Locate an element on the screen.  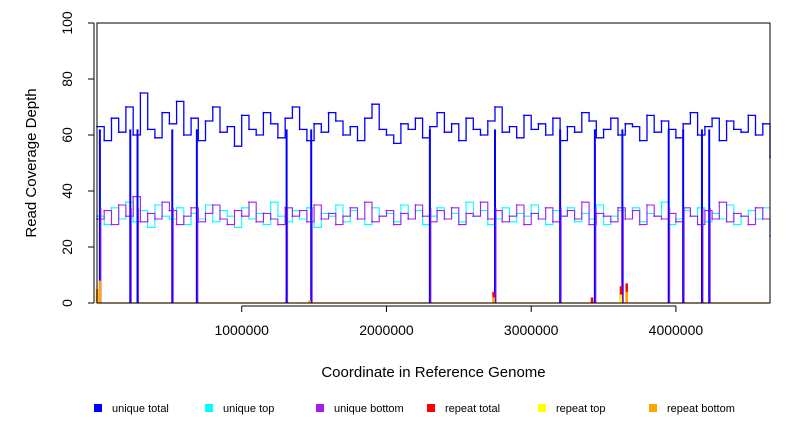
legend-swatch-repeat-total is located at coordinates (431, 408).